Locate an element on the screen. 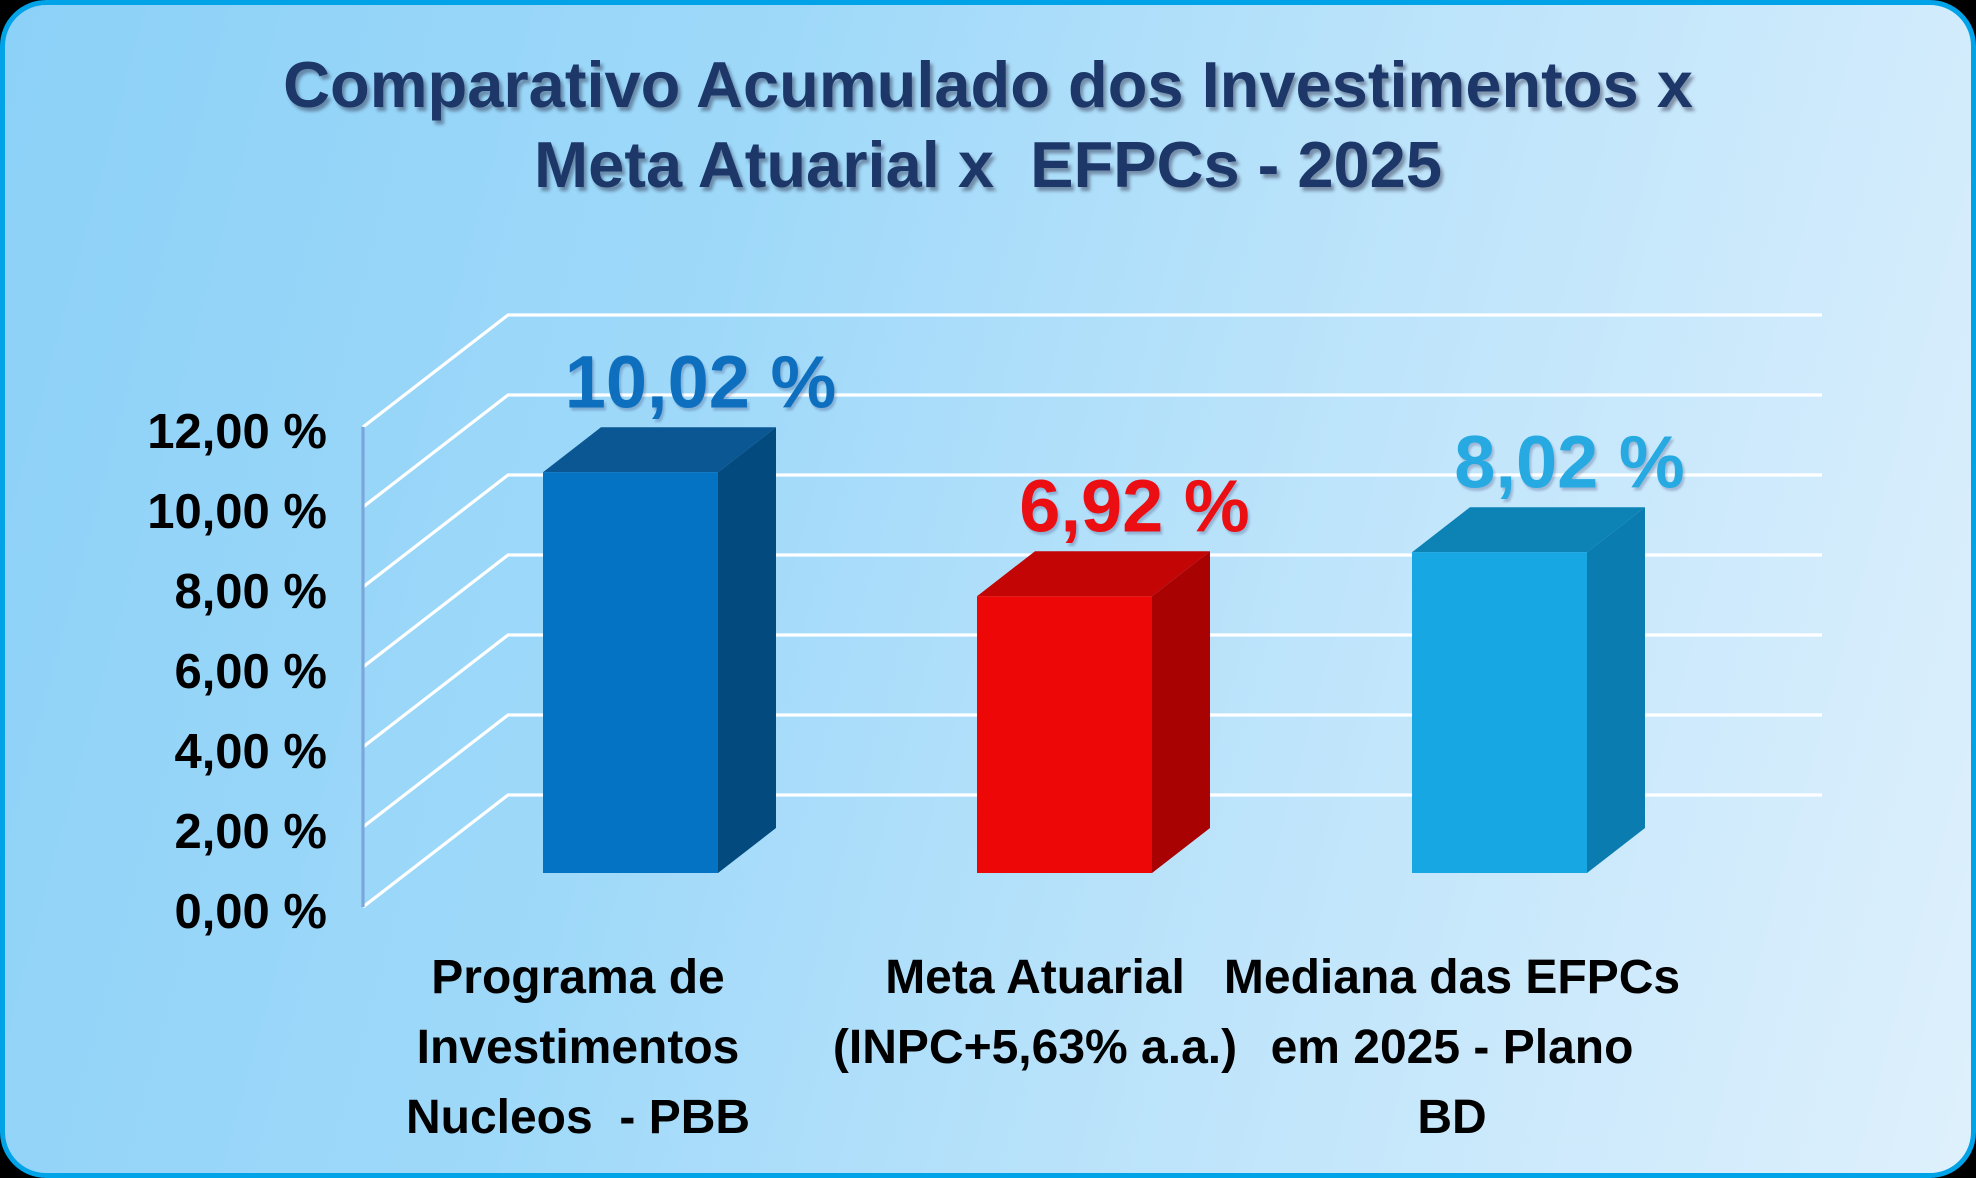  y-axis-tick-label: 8,00 % is located at coordinates (250, 592).